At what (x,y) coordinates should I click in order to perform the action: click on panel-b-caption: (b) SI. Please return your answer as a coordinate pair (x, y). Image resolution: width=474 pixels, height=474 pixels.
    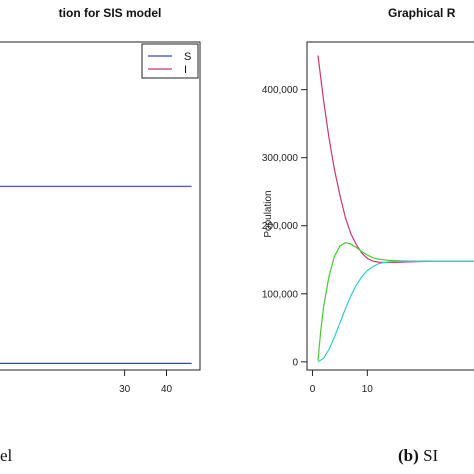
    Looking at the image, I should click on (418, 455).